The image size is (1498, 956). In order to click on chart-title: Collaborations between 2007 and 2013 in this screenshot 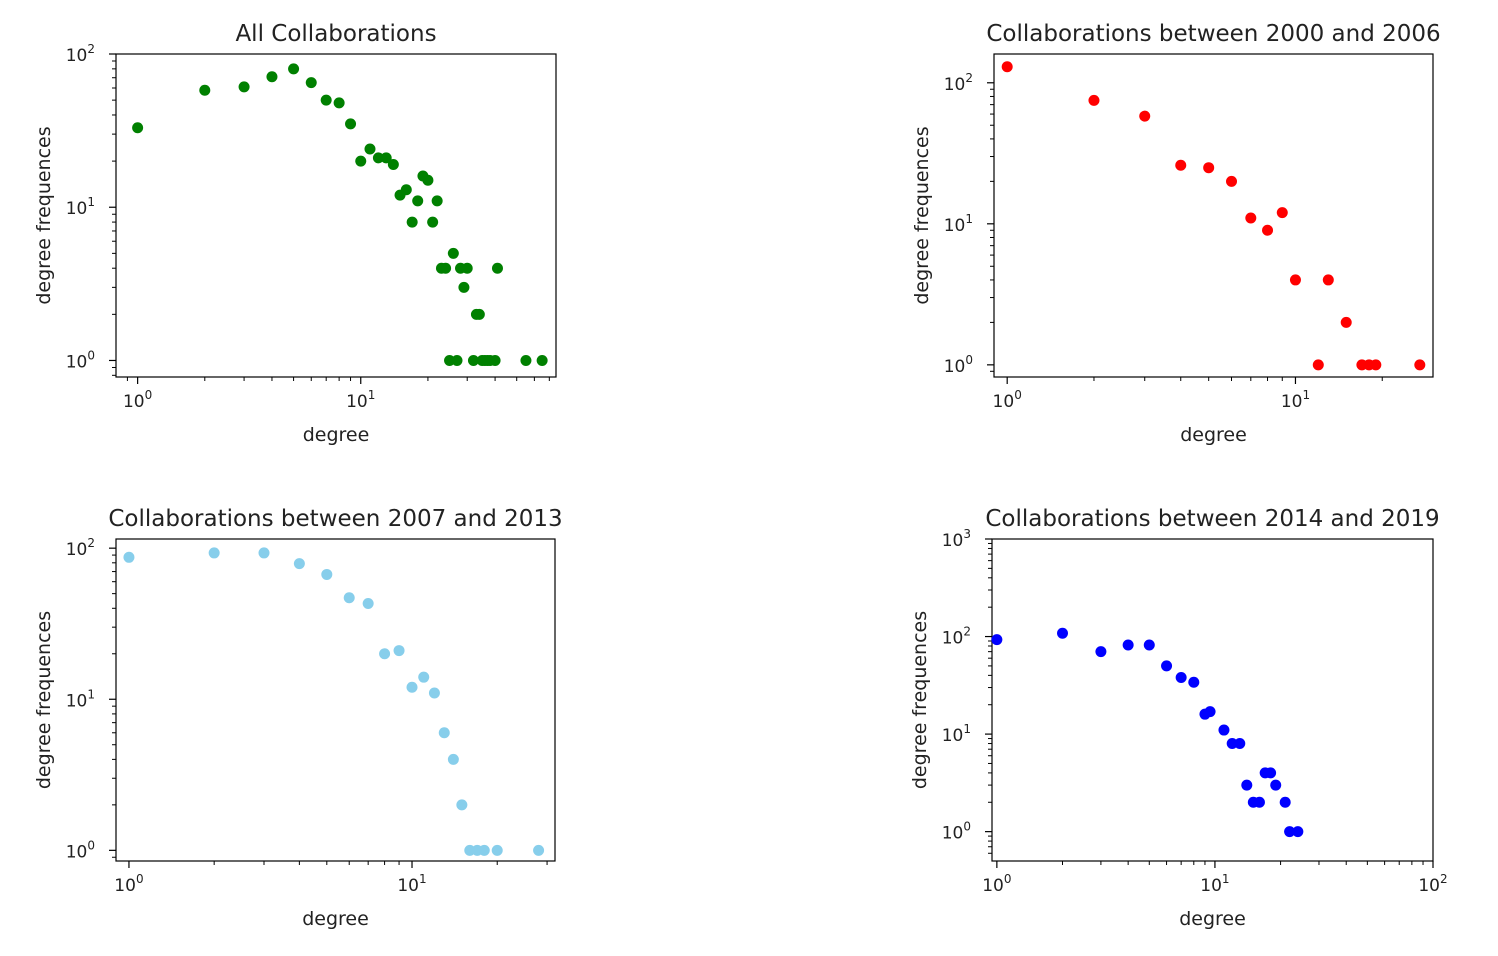, I will do `click(335, 519)`.